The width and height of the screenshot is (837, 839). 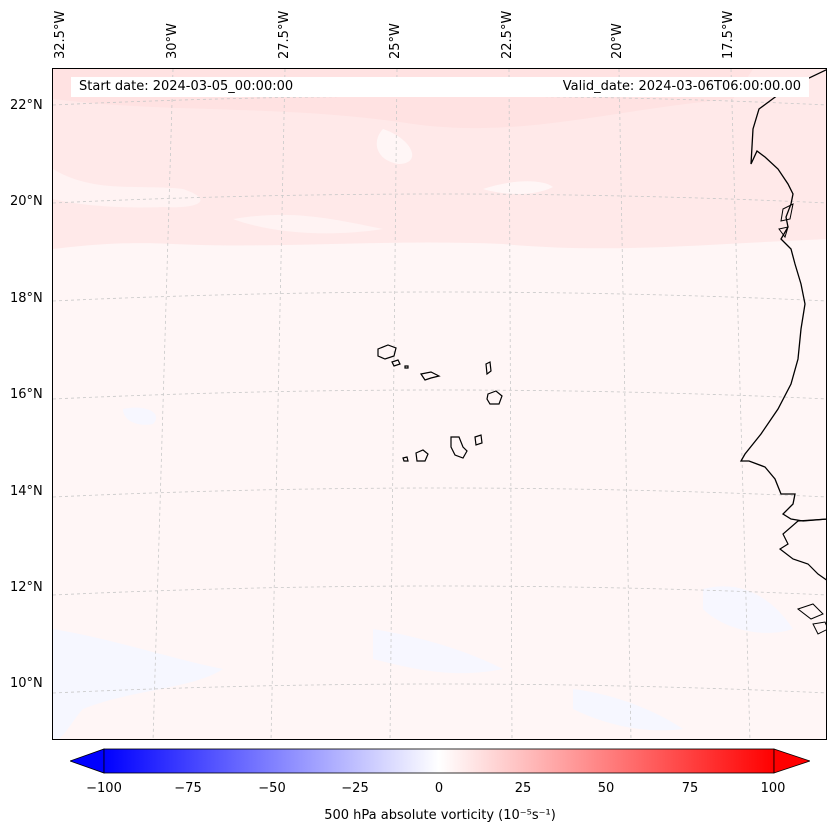 I want to click on colorbar-tick: −75, so click(x=188, y=788).